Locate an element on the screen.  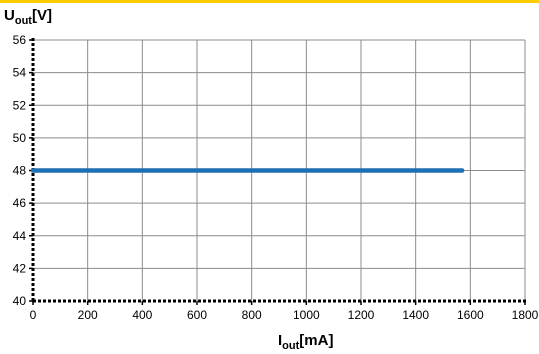
y-tick-label: 48 is located at coordinates (20, 171).